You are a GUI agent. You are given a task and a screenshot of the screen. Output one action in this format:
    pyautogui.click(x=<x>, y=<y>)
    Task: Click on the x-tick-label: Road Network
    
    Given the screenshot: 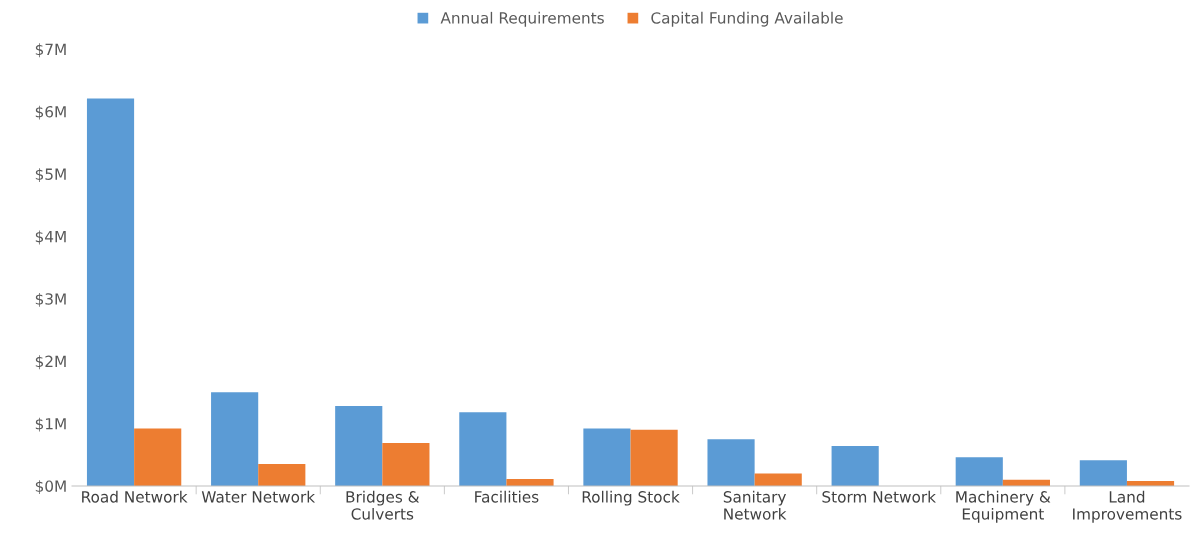 What is the action you would take?
    pyautogui.click(x=135, y=496)
    